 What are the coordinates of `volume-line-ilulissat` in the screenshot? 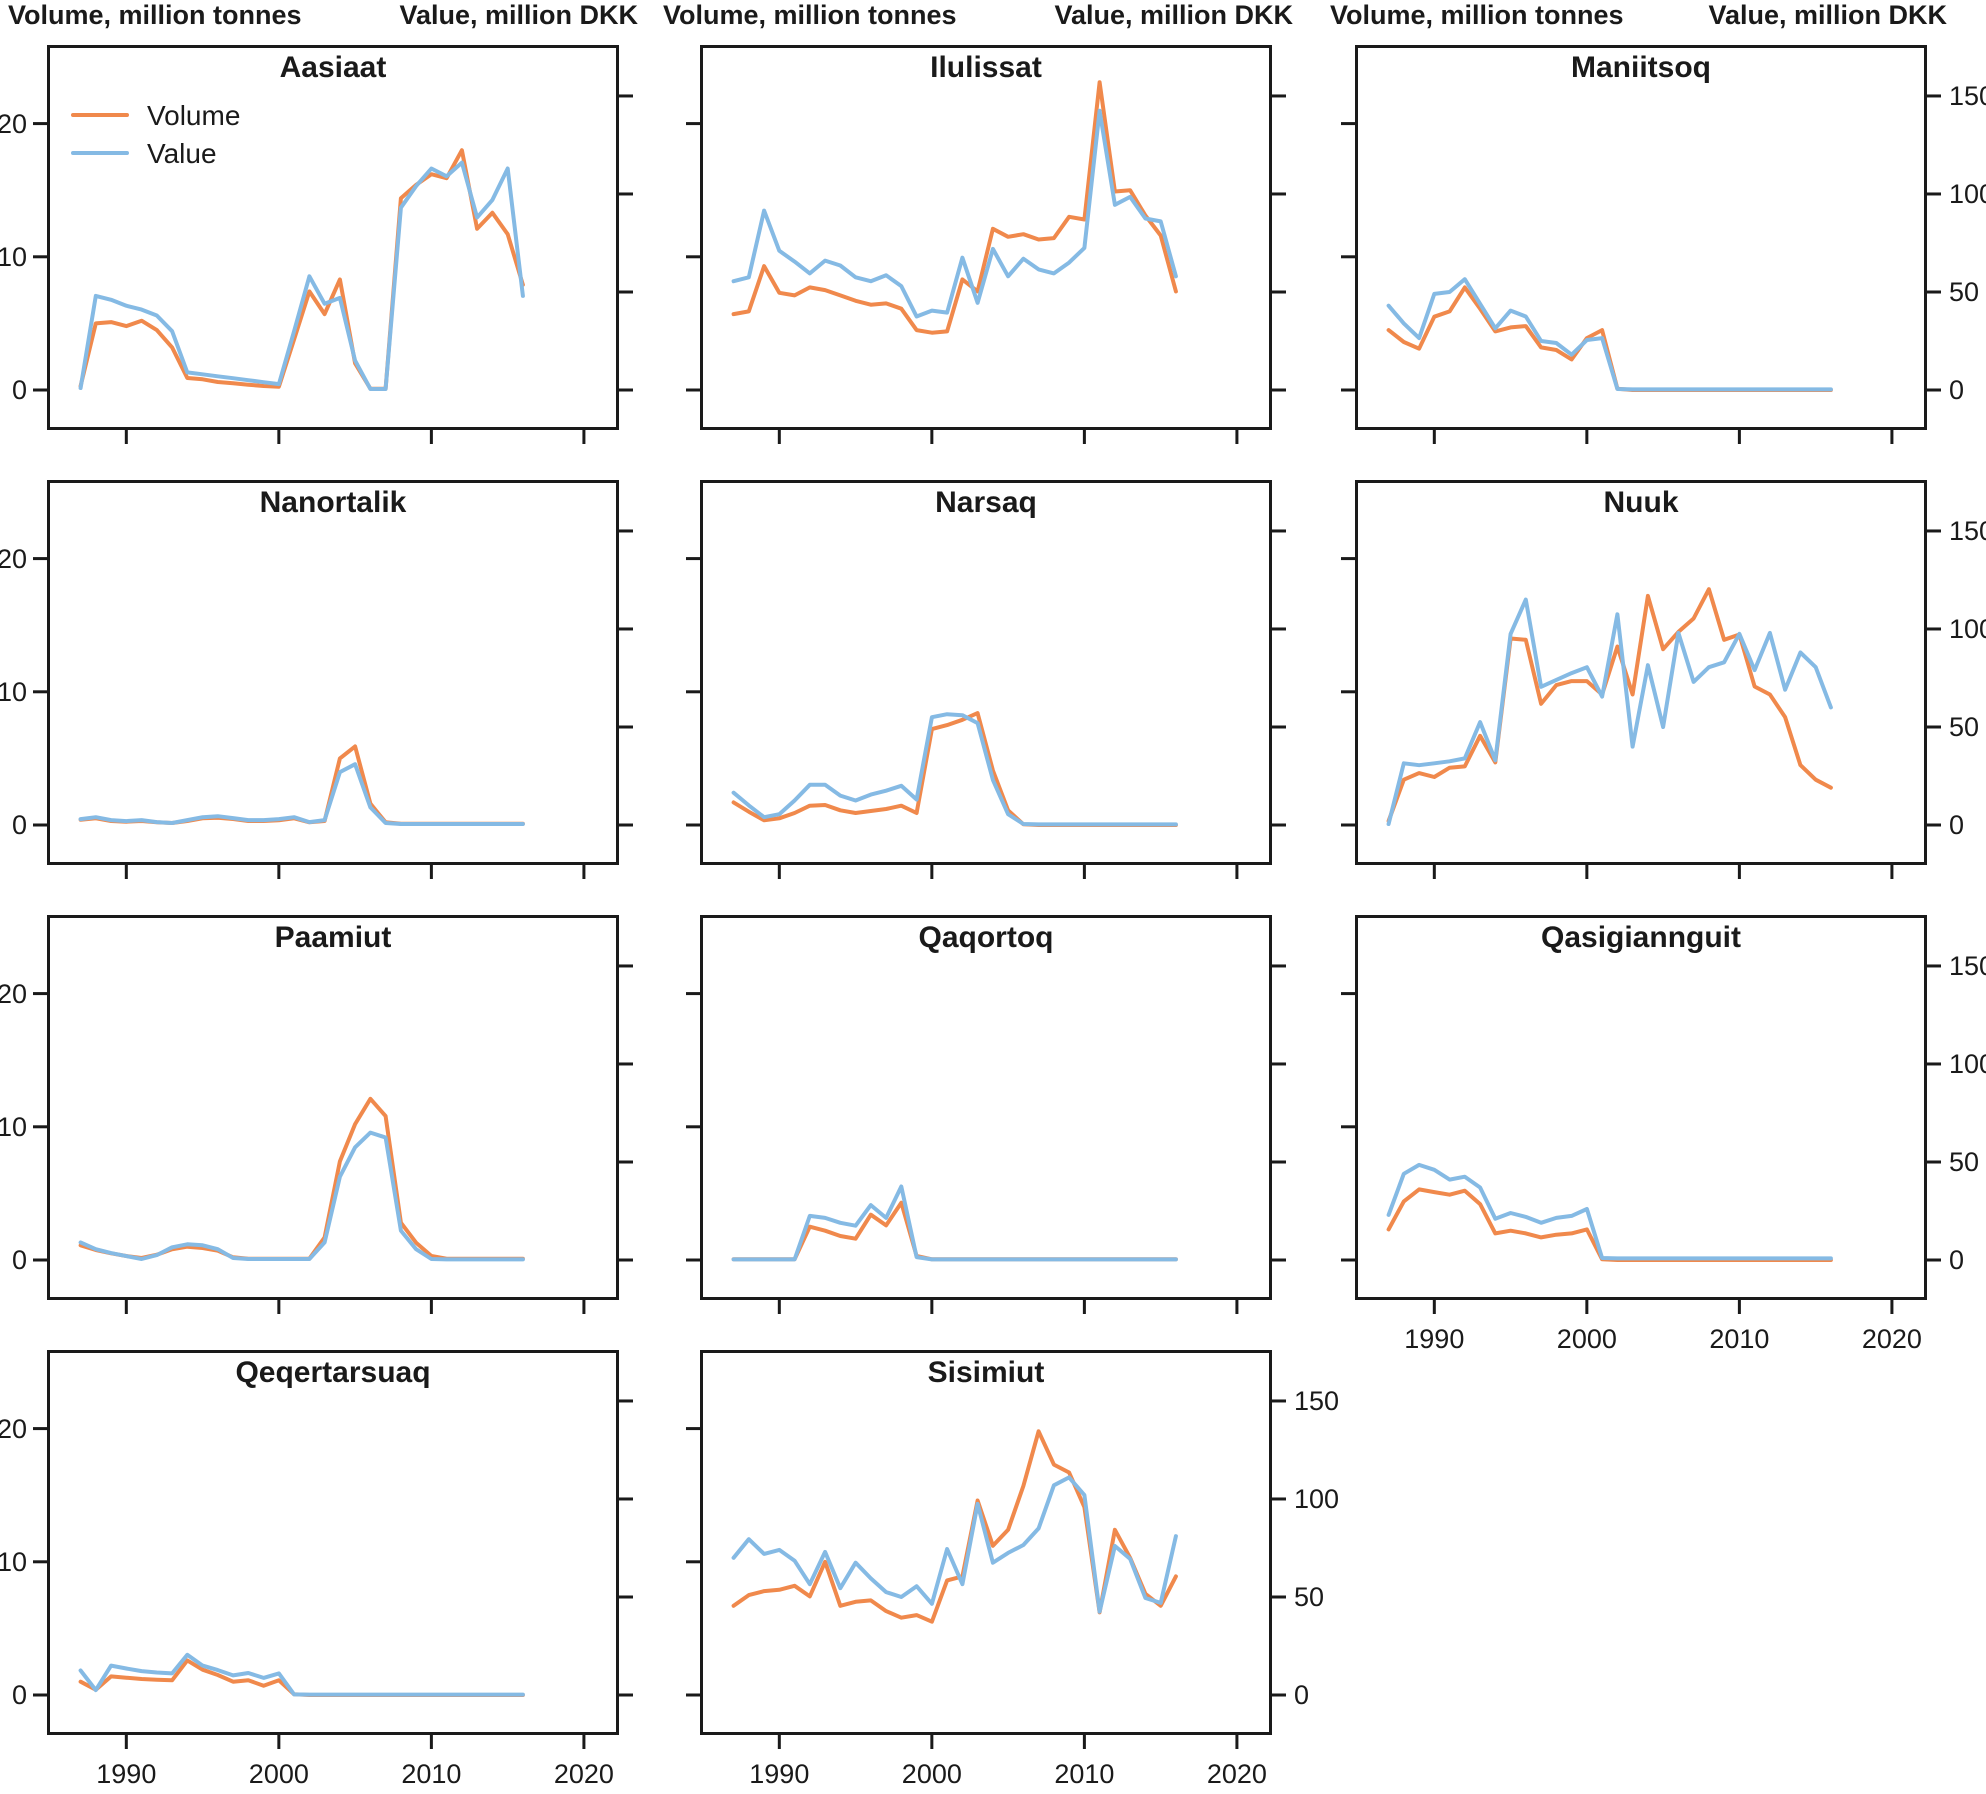 It's located at (954, 207).